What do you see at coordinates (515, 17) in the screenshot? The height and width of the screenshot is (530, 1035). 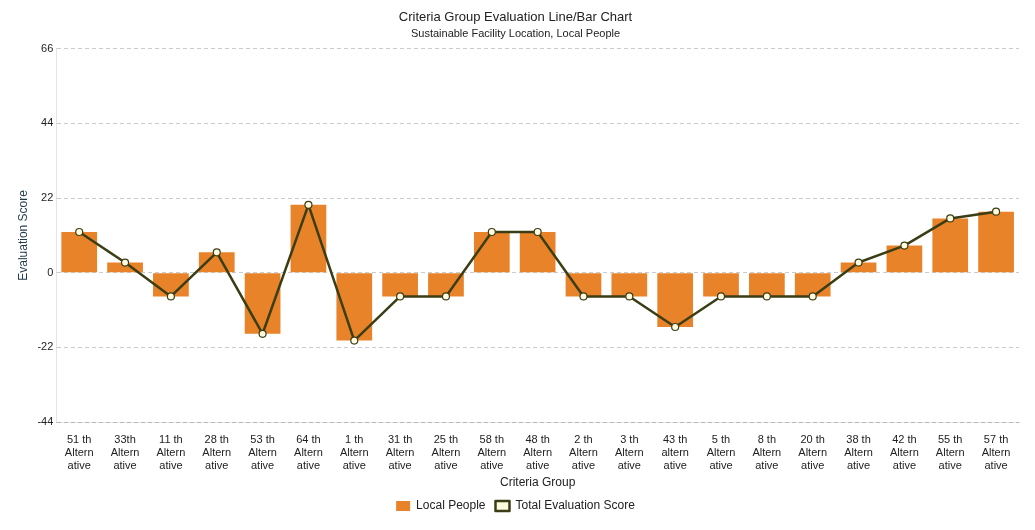 I see `chart-title: Criteria Group Evaluation Line/Bar Chart` at bounding box center [515, 17].